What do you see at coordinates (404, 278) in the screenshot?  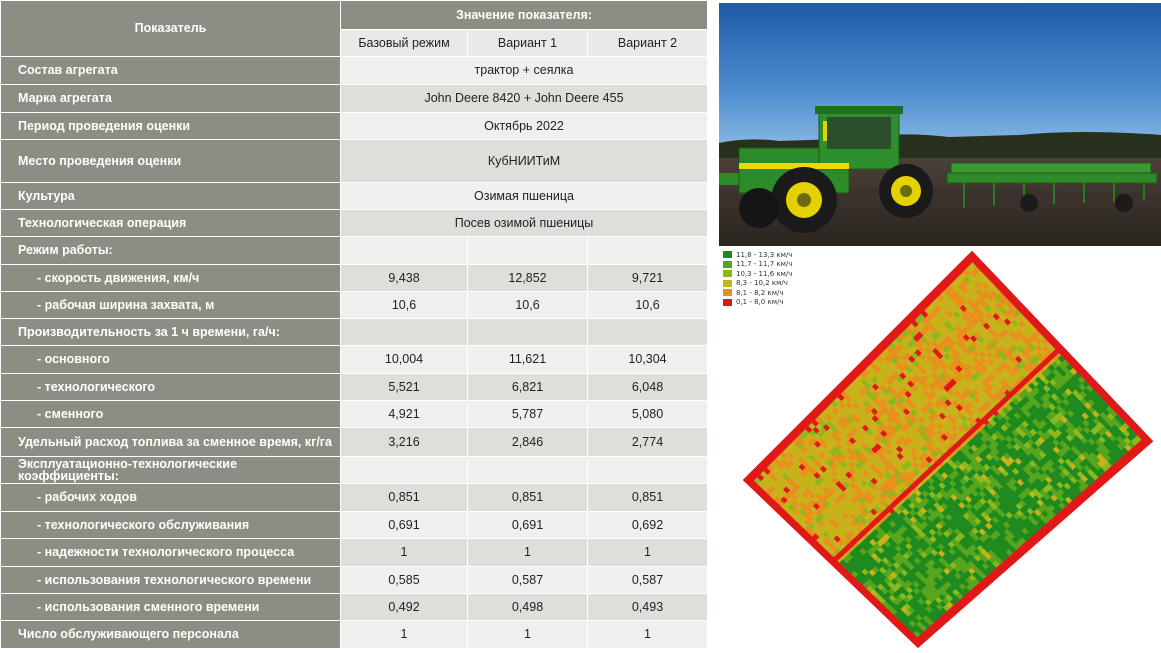 I see `row-value-col-1: 9,438` at bounding box center [404, 278].